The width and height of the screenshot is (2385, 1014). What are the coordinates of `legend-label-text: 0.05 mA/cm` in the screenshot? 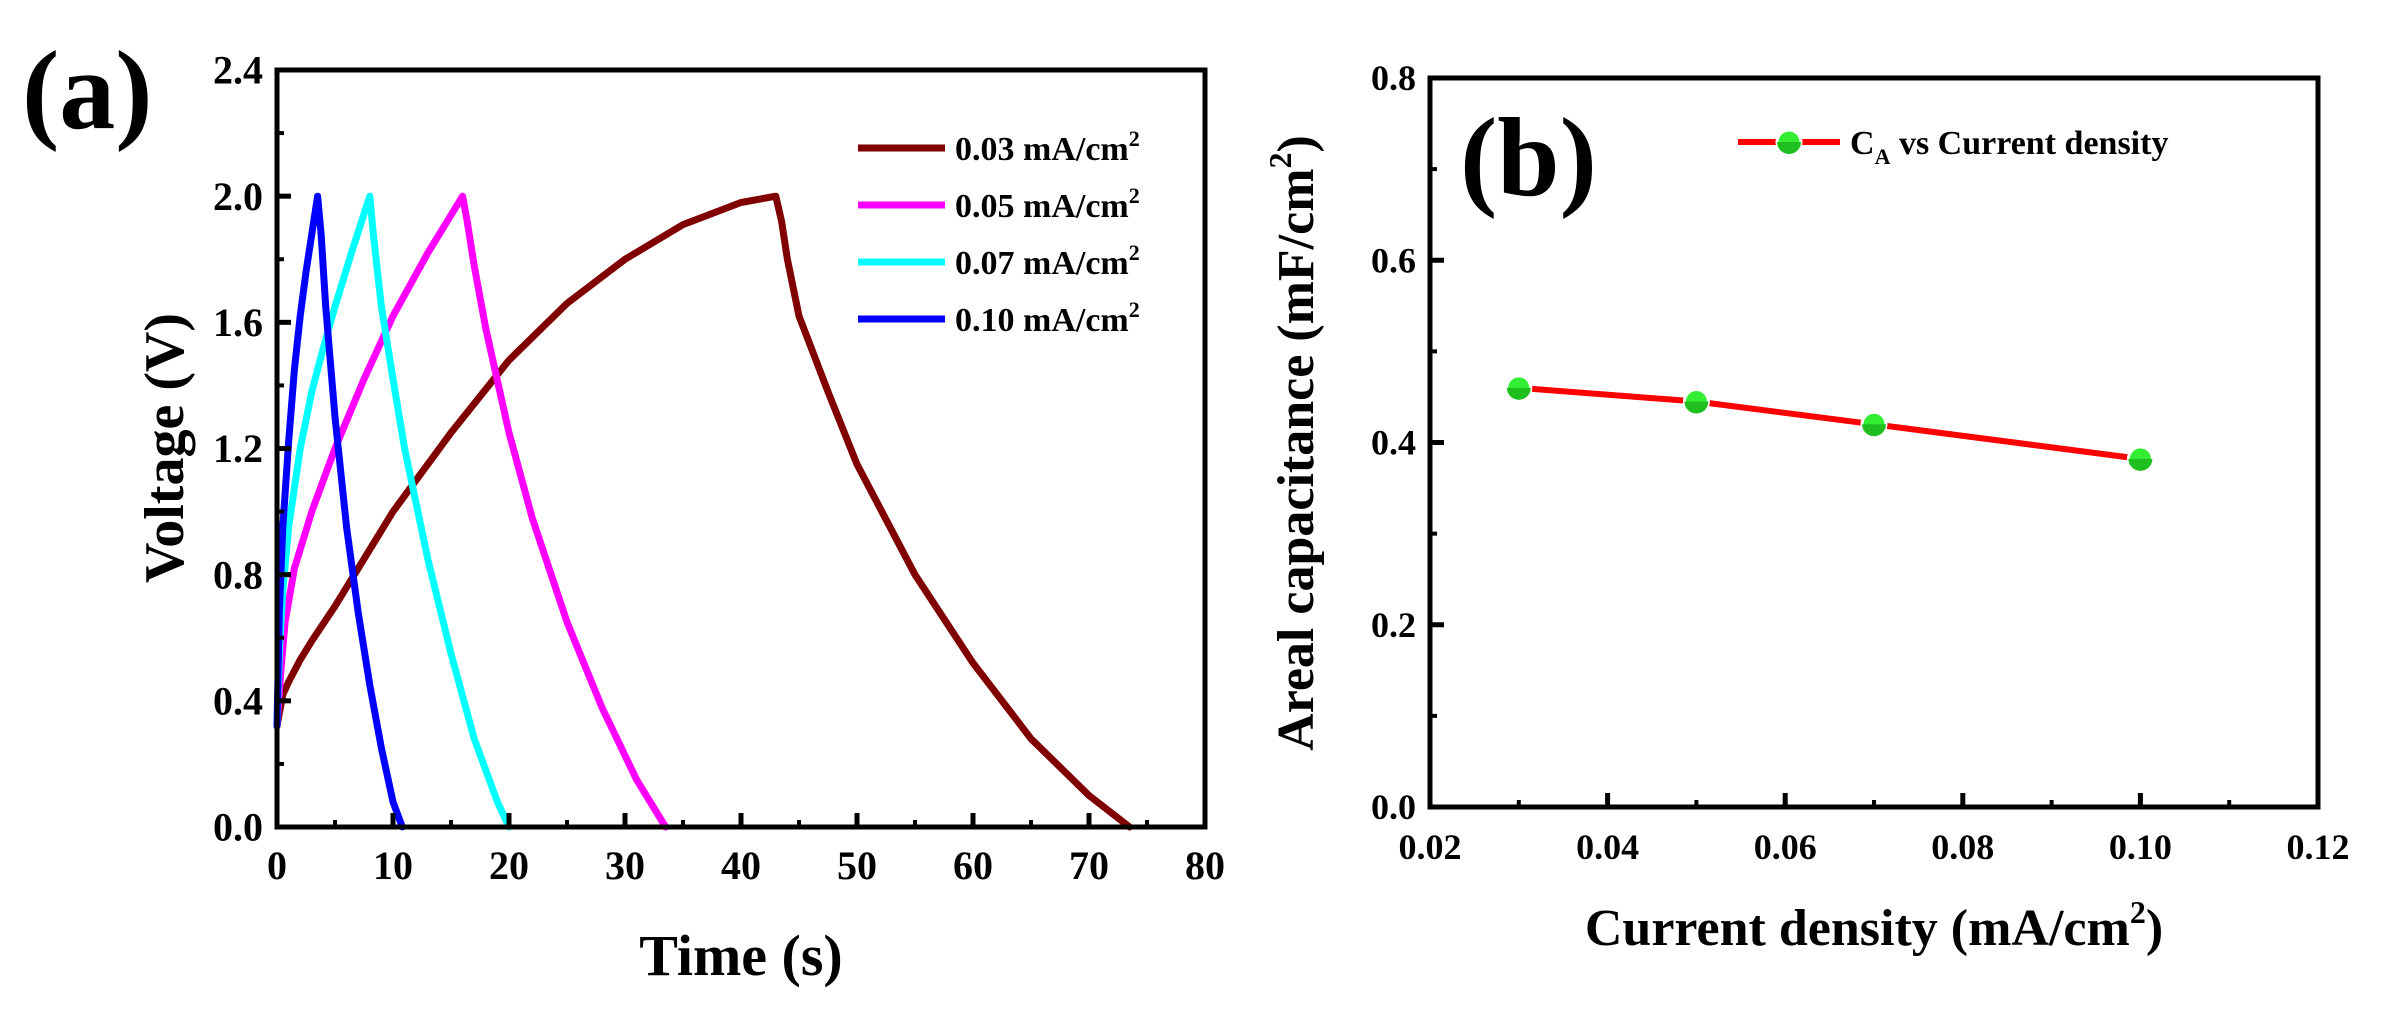 It's located at (1042, 206).